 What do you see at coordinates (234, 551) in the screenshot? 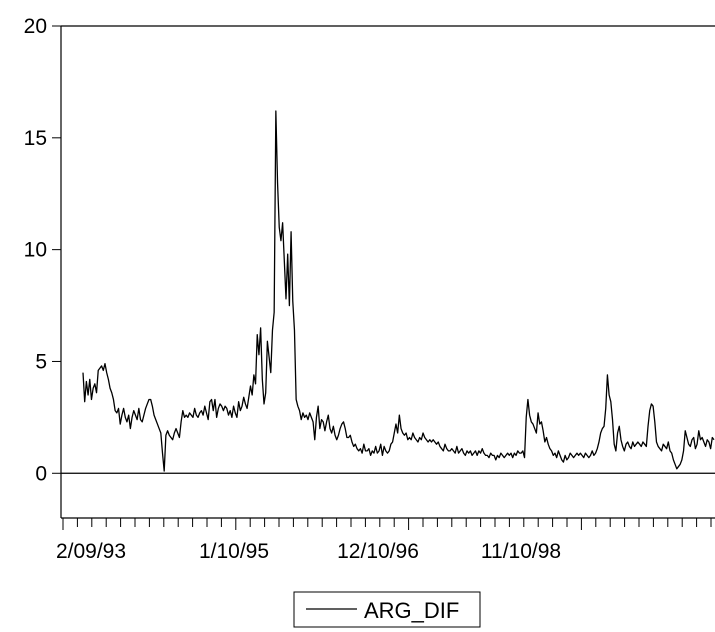
I see `x-tick-label: 1/10/95` at bounding box center [234, 551].